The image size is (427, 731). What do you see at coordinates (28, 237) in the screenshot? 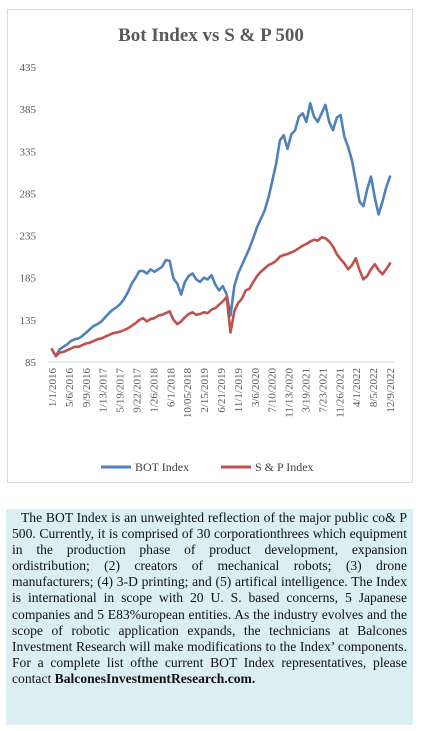
I see `y-tick-label: 235` at bounding box center [28, 237].